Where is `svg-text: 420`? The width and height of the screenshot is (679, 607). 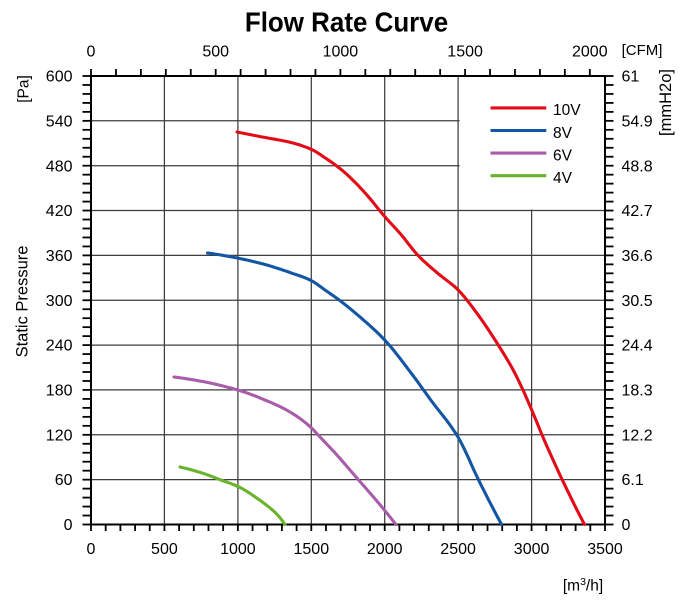 svg-text: 420 is located at coordinates (59, 211).